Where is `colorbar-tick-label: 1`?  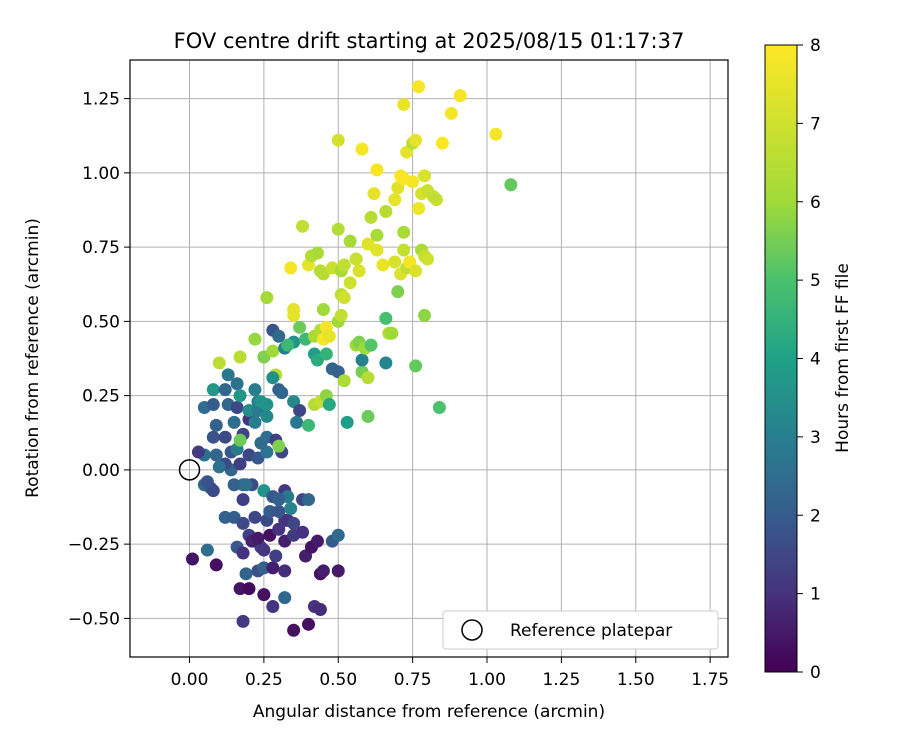
colorbar-tick-label: 1 is located at coordinates (815, 595).